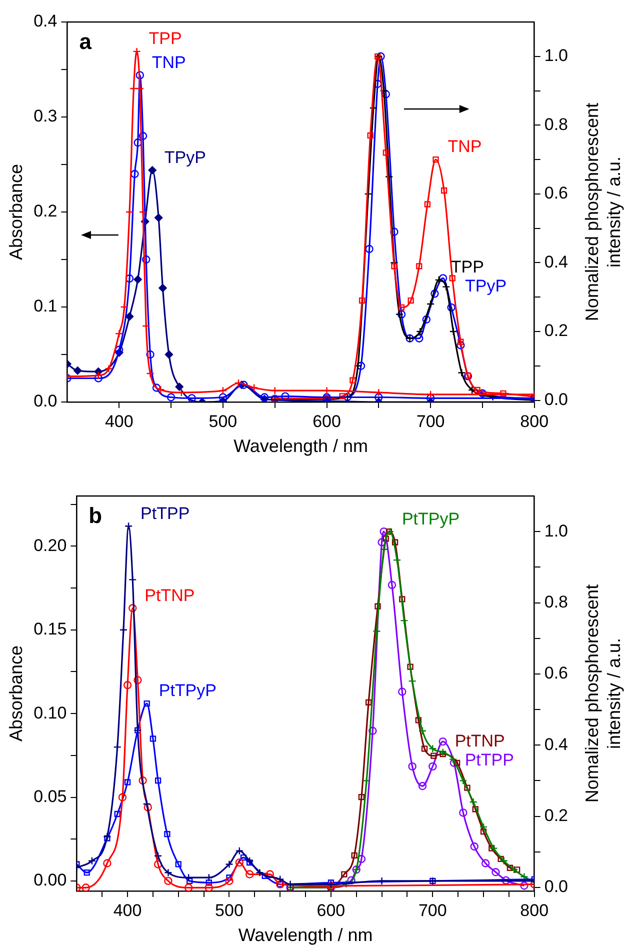 The height and width of the screenshot is (949, 630). I want to click on y-tick-label: 0.2, so click(46, 211).